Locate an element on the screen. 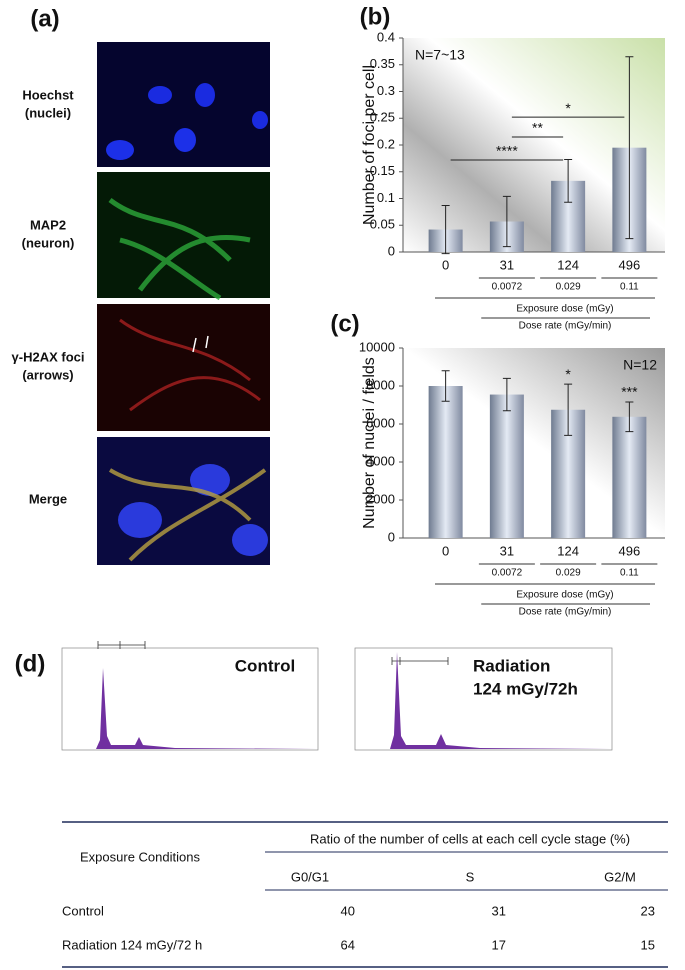  cell: 23 is located at coordinates (648, 910).